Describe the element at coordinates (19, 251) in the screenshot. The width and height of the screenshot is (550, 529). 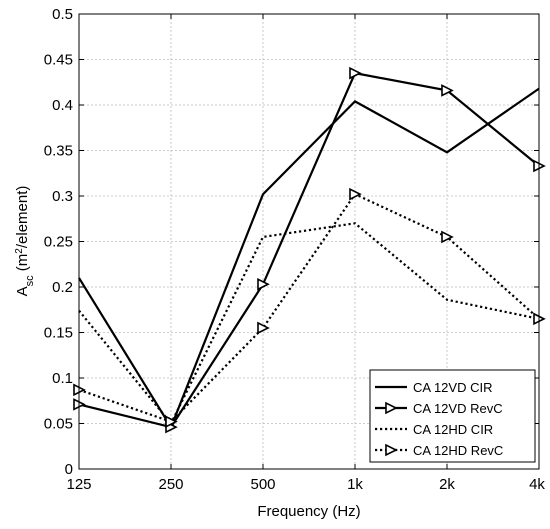
I see `y-axis-label-sup: 2` at that location.